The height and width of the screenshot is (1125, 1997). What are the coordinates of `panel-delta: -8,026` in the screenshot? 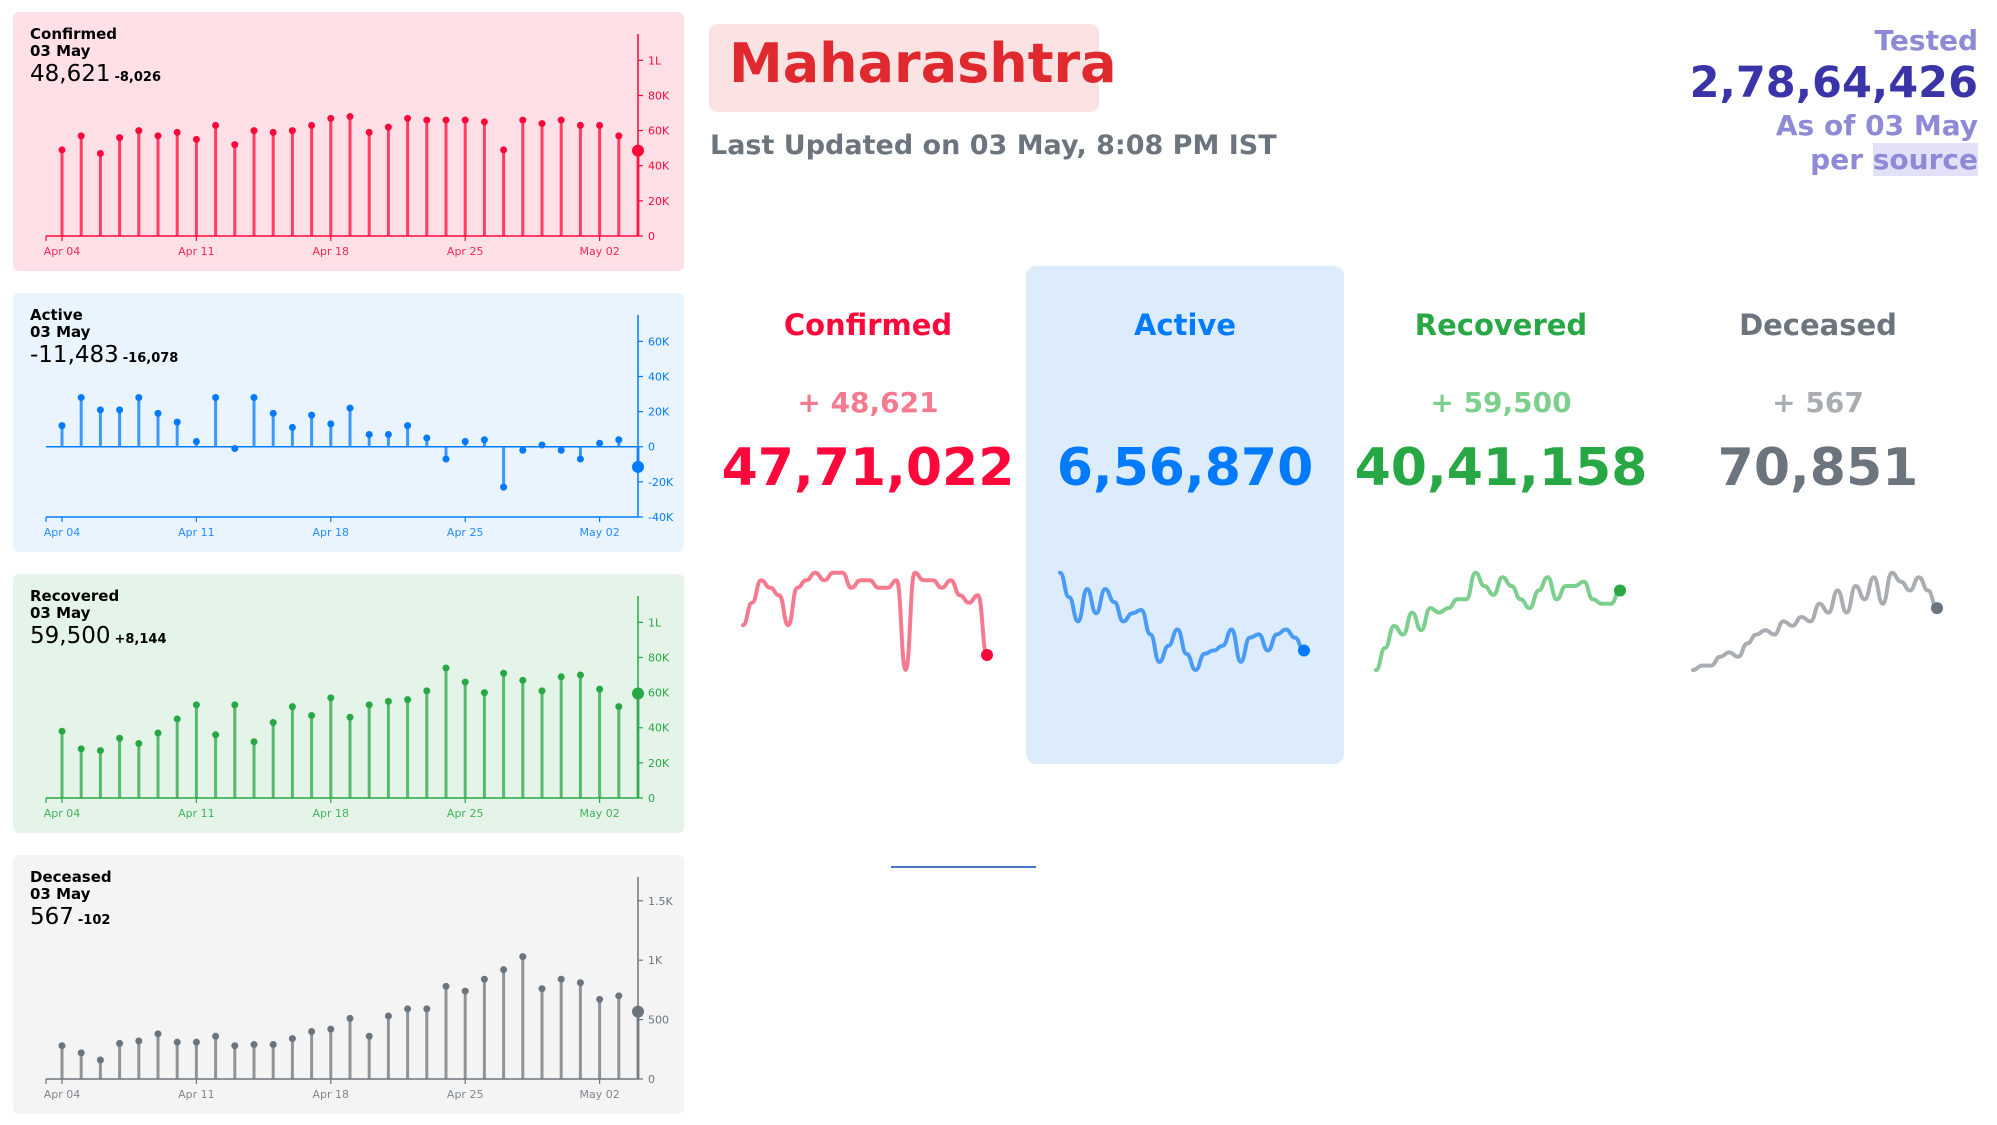 It's located at (137, 77).